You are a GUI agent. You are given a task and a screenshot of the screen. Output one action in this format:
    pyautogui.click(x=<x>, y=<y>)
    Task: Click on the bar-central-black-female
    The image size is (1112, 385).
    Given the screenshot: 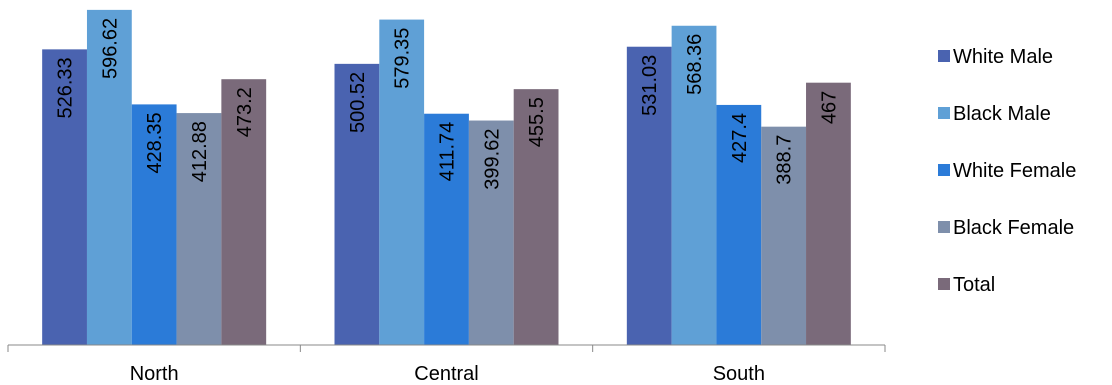 What is the action you would take?
    pyautogui.click(x=491, y=232)
    